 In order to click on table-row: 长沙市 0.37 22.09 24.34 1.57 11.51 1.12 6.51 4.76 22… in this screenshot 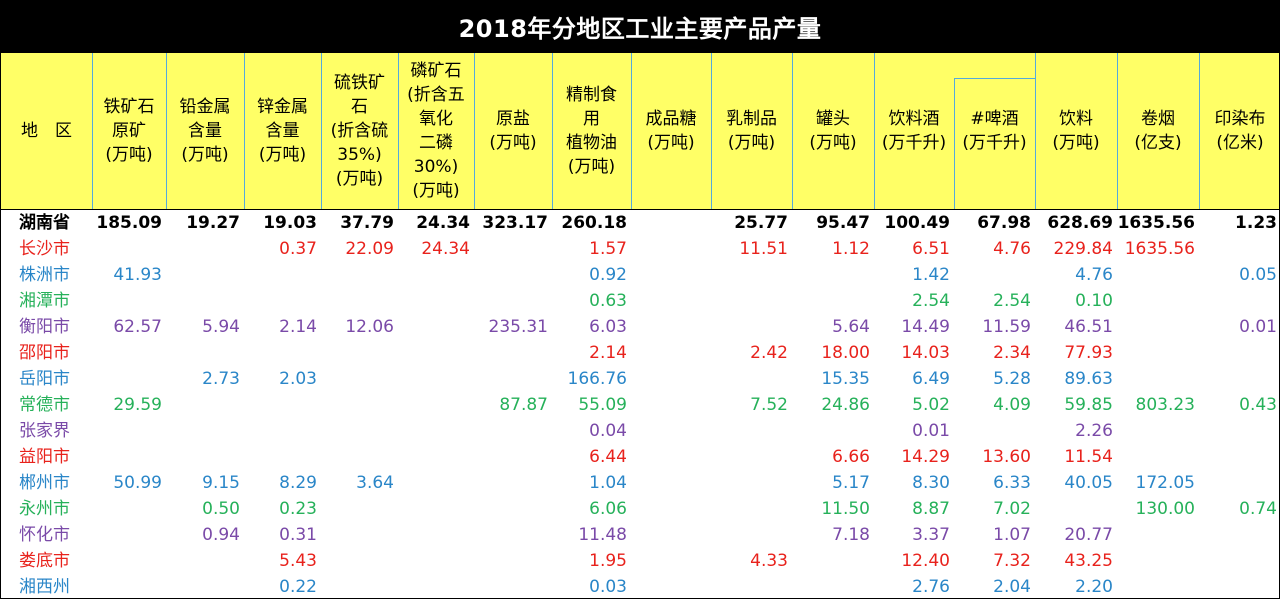, I will do `click(640, 249)`.